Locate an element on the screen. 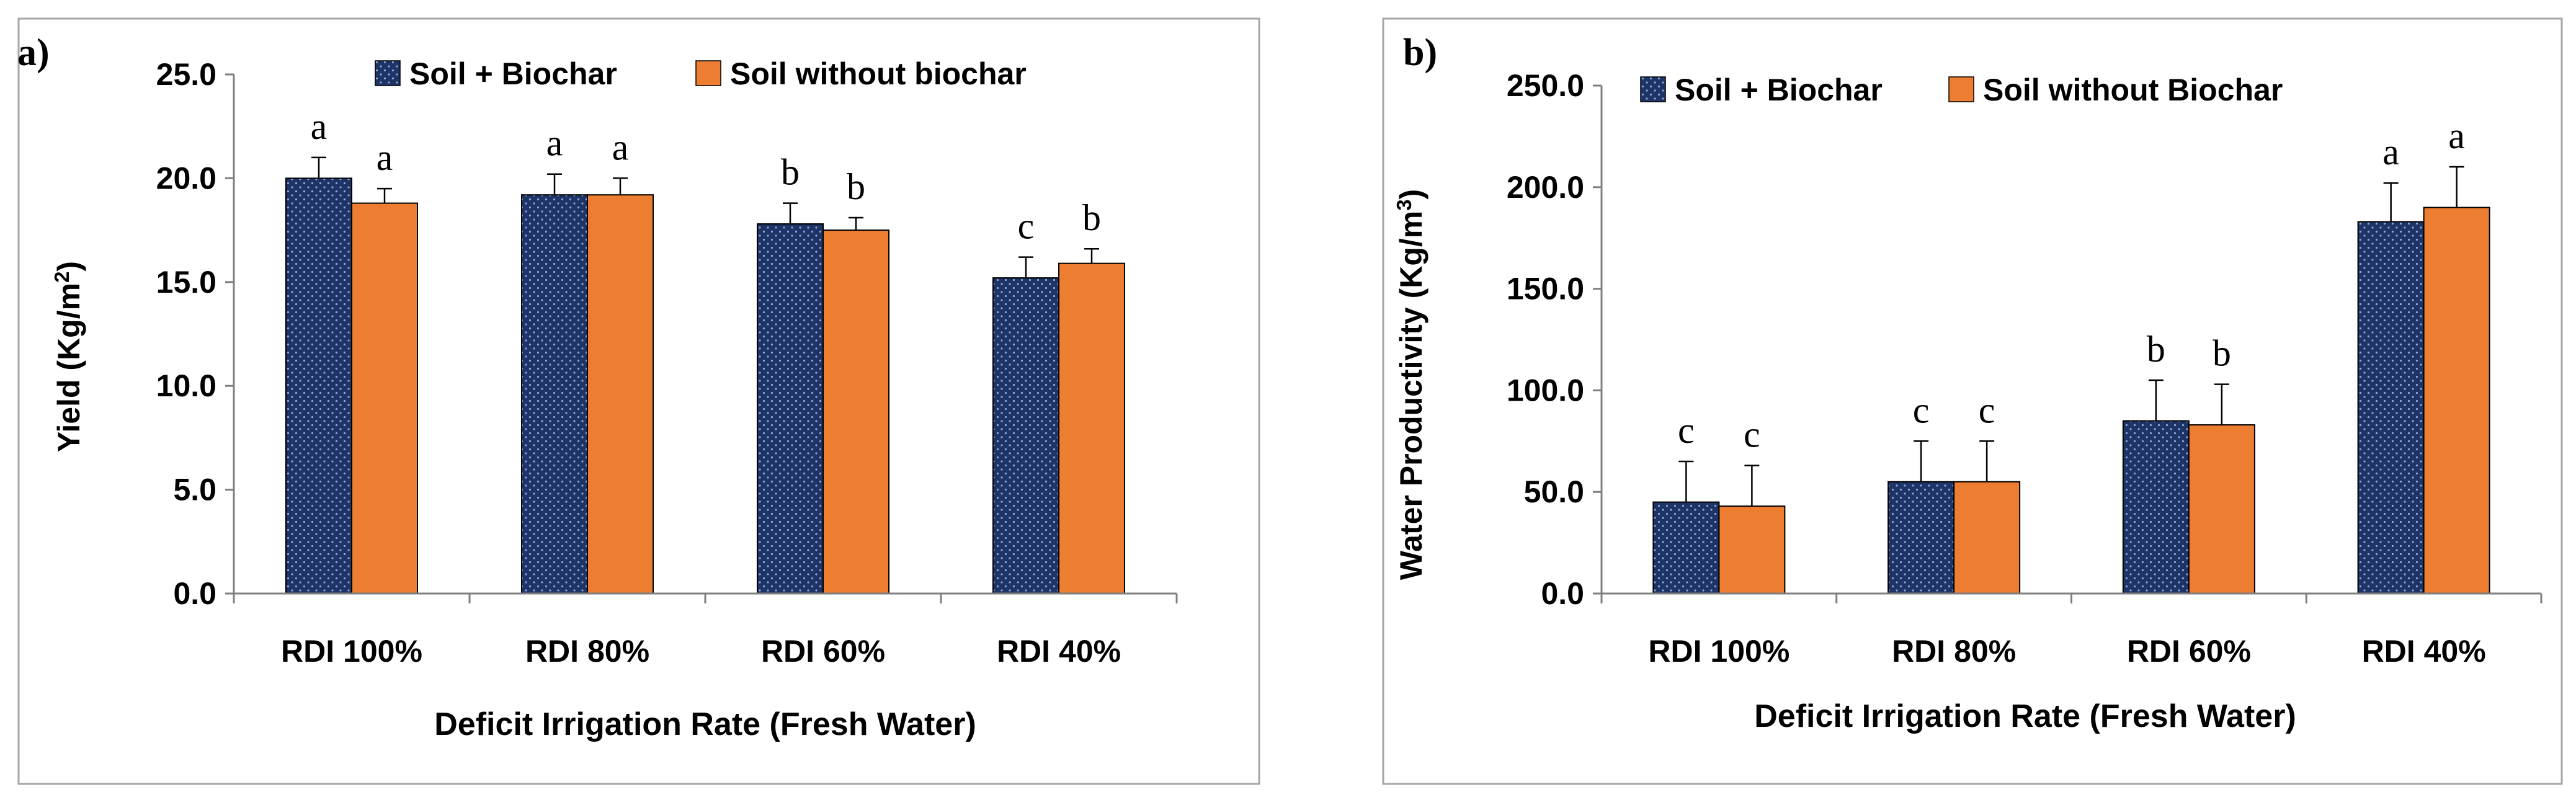 The height and width of the screenshot is (805, 2576). y-tick-label: 250.0 is located at coordinates (1546, 86).